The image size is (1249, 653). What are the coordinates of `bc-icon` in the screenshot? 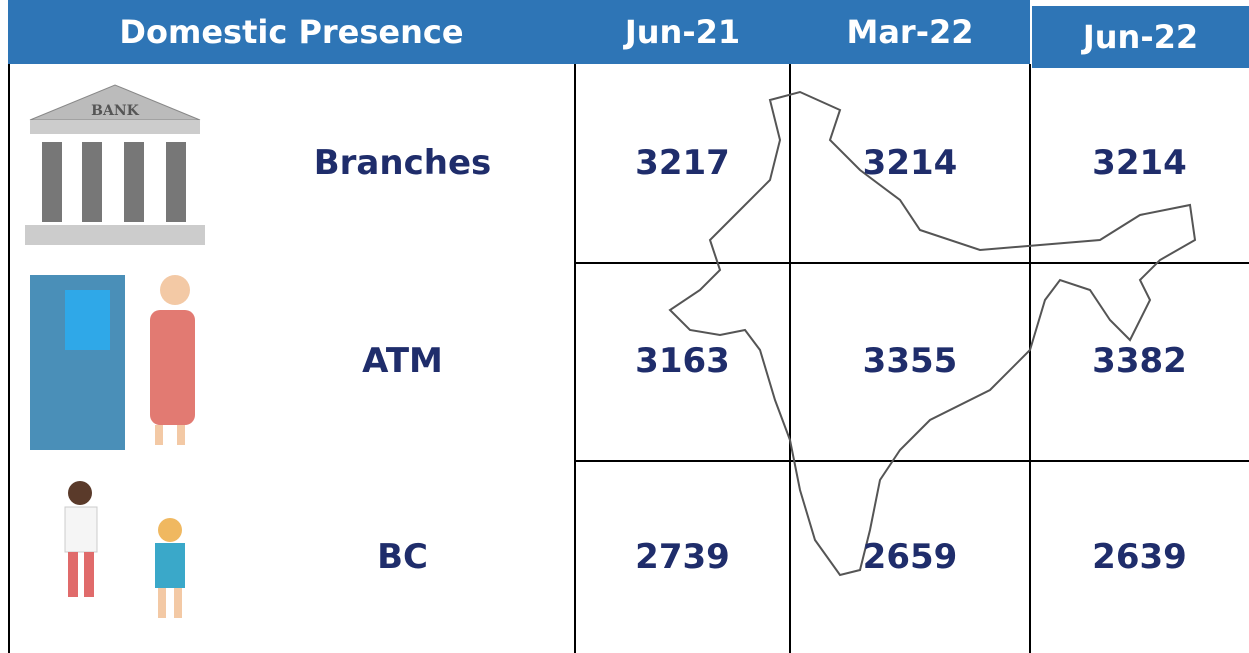 It's located at (124, 549).